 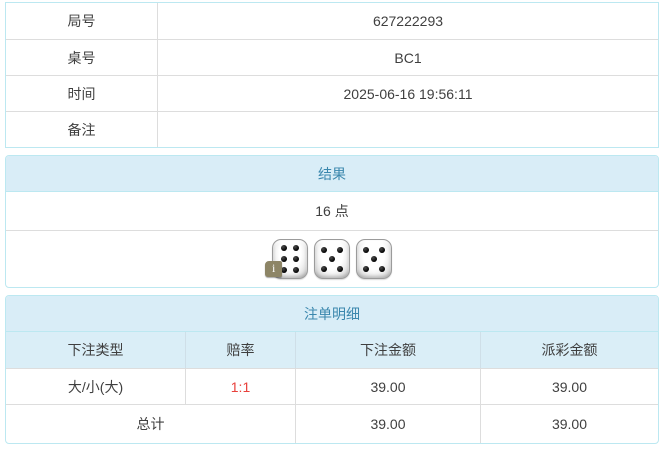 I want to click on table-number-value: BC1, so click(x=408, y=57).